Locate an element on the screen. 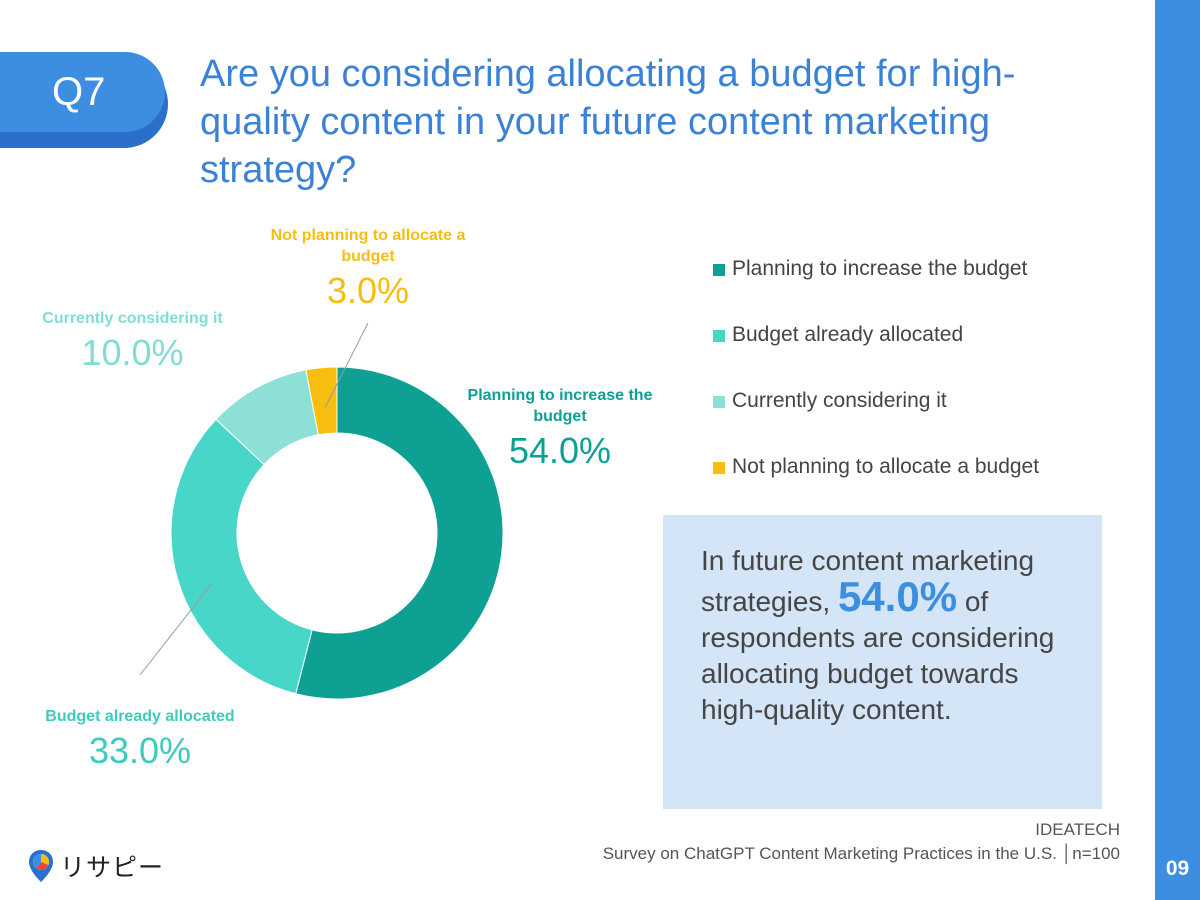 The width and height of the screenshot is (1200, 900). callout-highlight: 54.0% is located at coordinates (897, 596).